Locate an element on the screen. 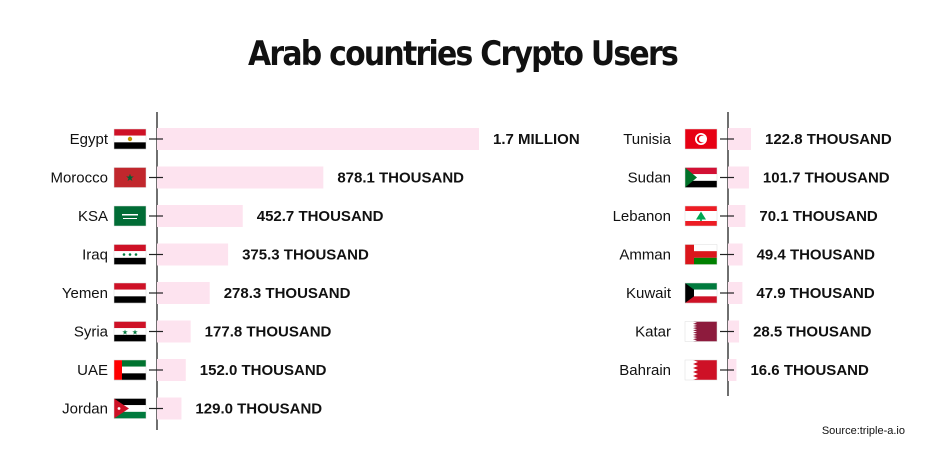 The height and width of the screenshot is (451, 925). category-label: Morocco is located at coordinates (79, 178).